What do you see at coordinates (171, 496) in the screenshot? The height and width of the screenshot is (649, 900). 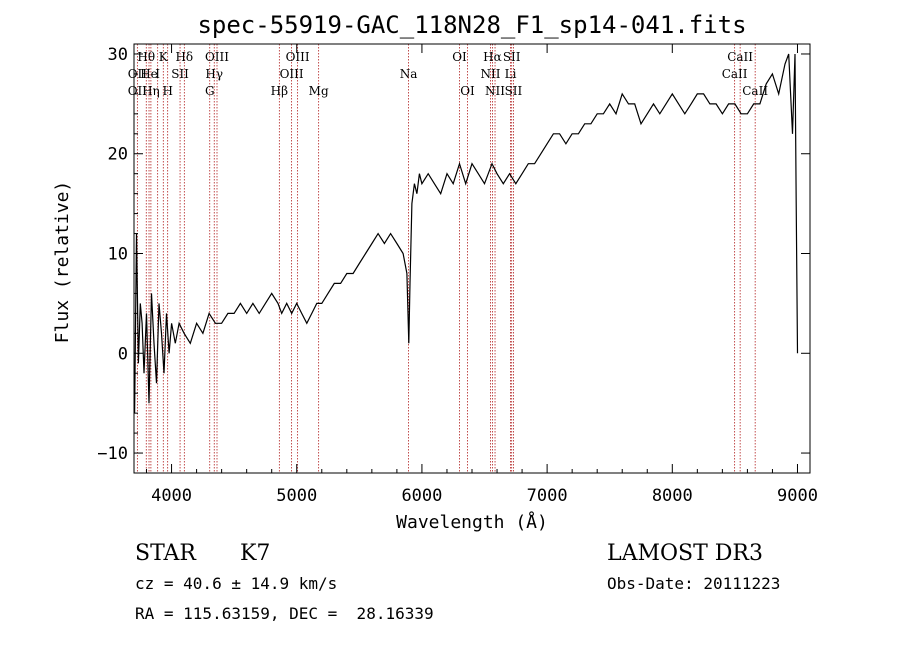 I see `x-tick-label: 4000` at bounding box center [171, 496].